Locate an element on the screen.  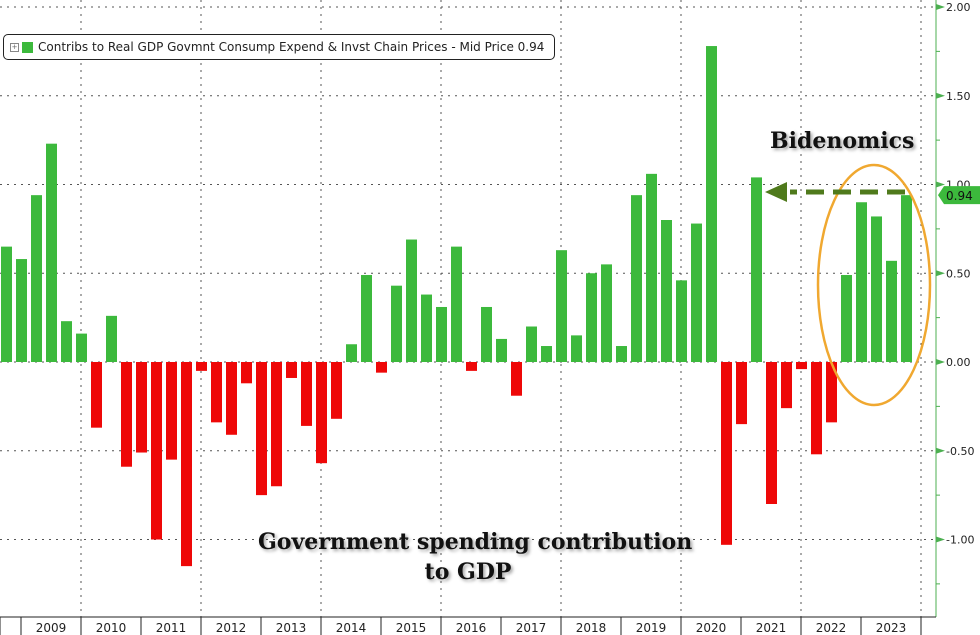
x-tick-label: 2009 is located at coordinates (51, 628).